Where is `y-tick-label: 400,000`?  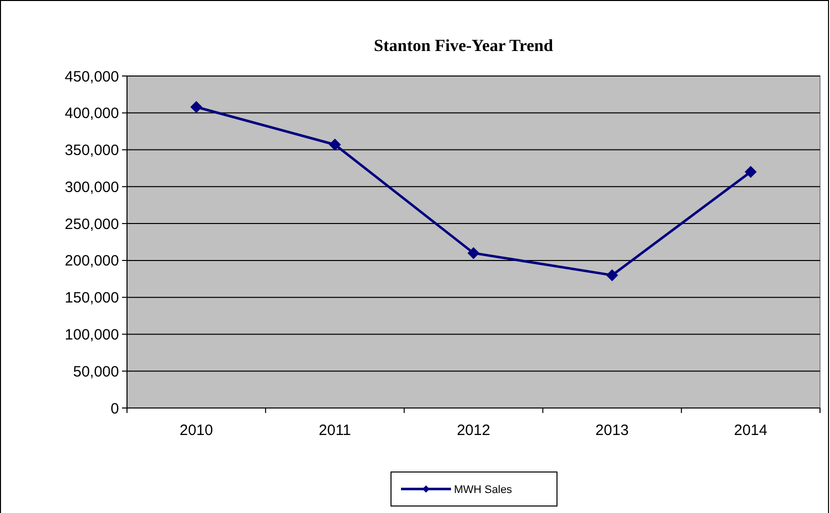
y-tick-label: 400,000 is located at coordinates (91, 113).